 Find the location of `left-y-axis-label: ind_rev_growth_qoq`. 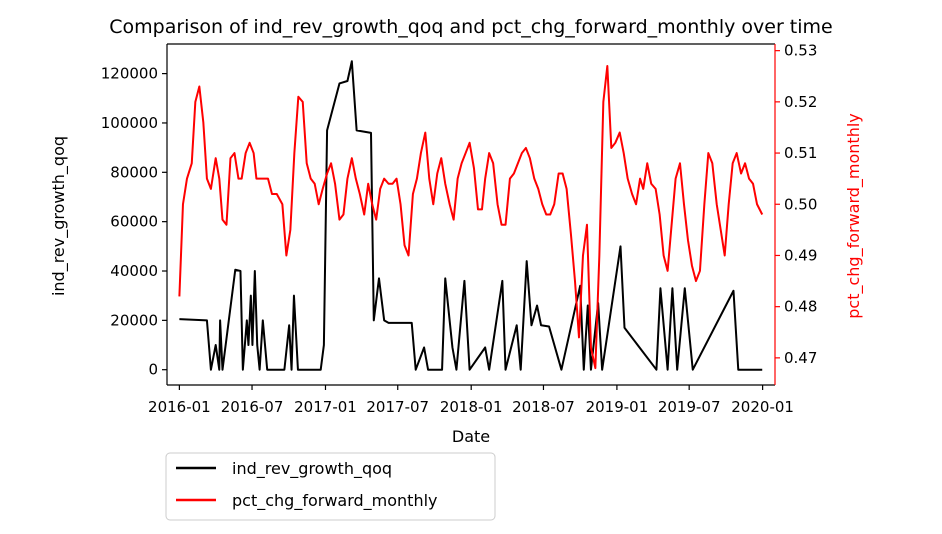

left-y-axis-label: ind_rev_growth_qoq is located at coordinates (59, 216).